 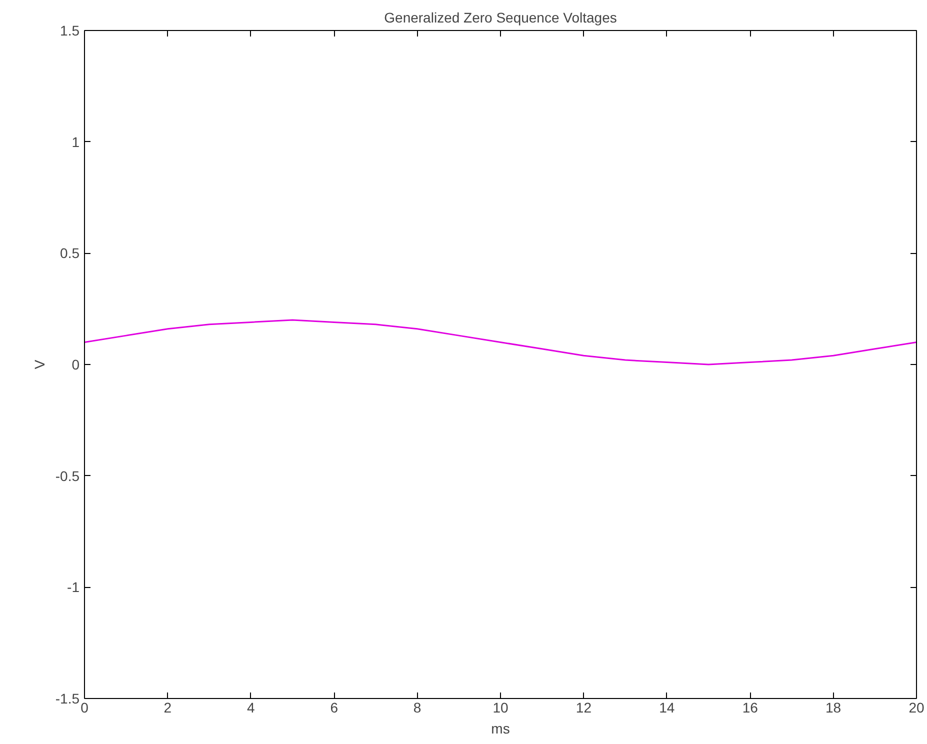 I want to click on y-tick-label: -1, so click(x=73, y=587).